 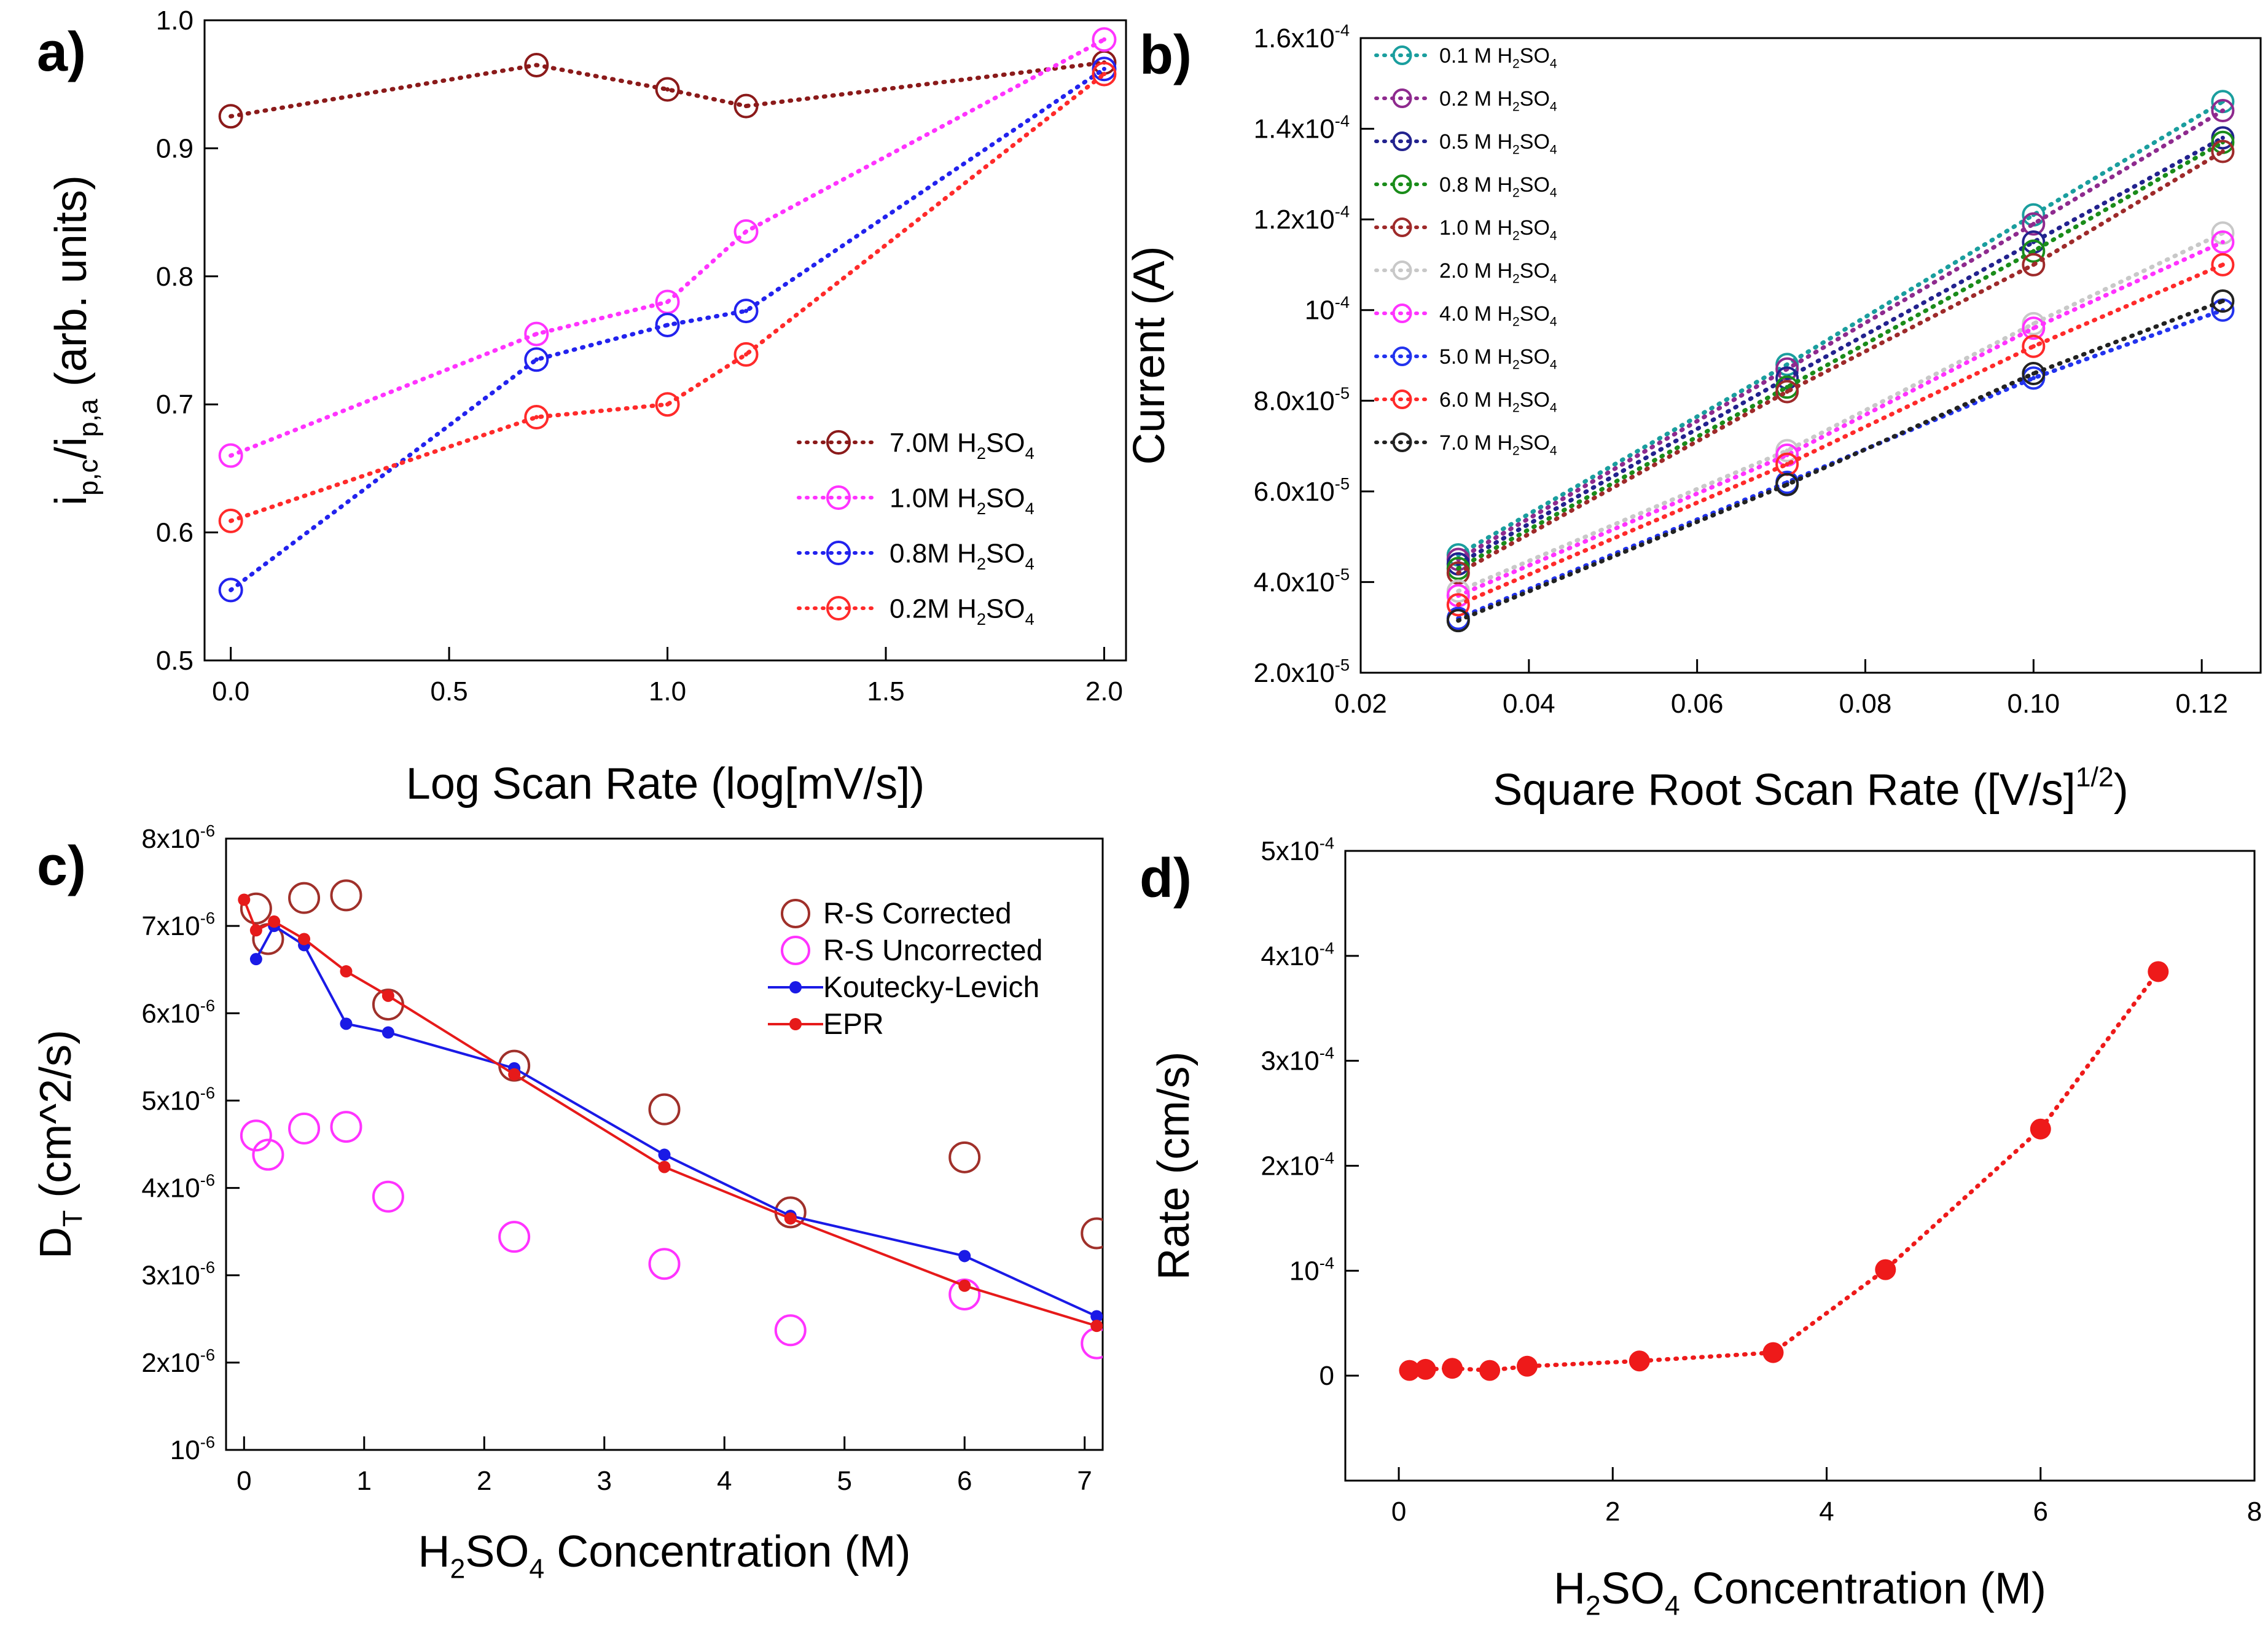 What do you see at coordinates (1297, 850) in the screenshot?
I see `y-tick-label: 5x10⁻⁴` at bounding box center [1297, 850].